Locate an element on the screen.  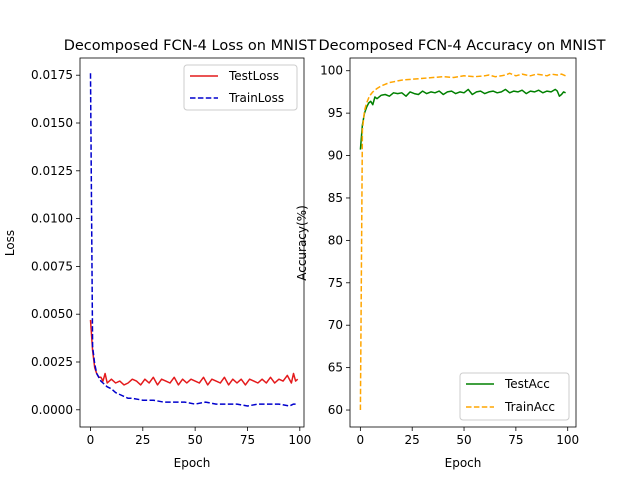
accuracy-legend: TestAcc TrainAcc is located at coordinates (514, 396).